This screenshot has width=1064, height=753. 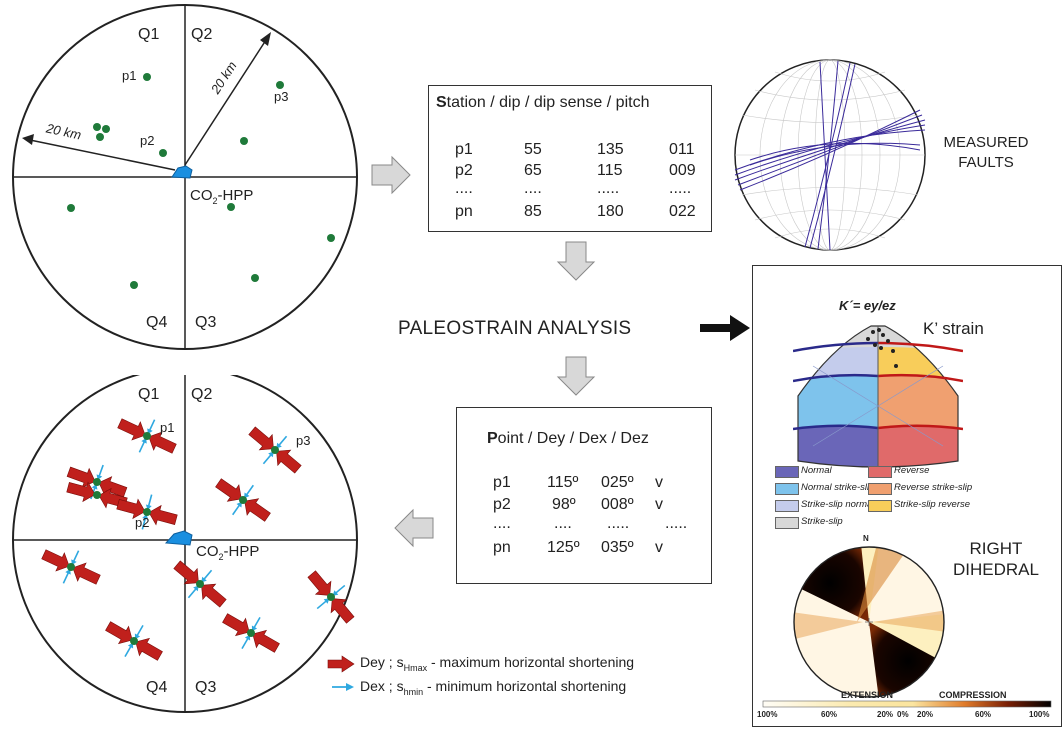 What do you see at coordinates (787, 489) in the screenshot?
I see `legend-swatch-normal-strike-slip` at bounding box center [787, 489].